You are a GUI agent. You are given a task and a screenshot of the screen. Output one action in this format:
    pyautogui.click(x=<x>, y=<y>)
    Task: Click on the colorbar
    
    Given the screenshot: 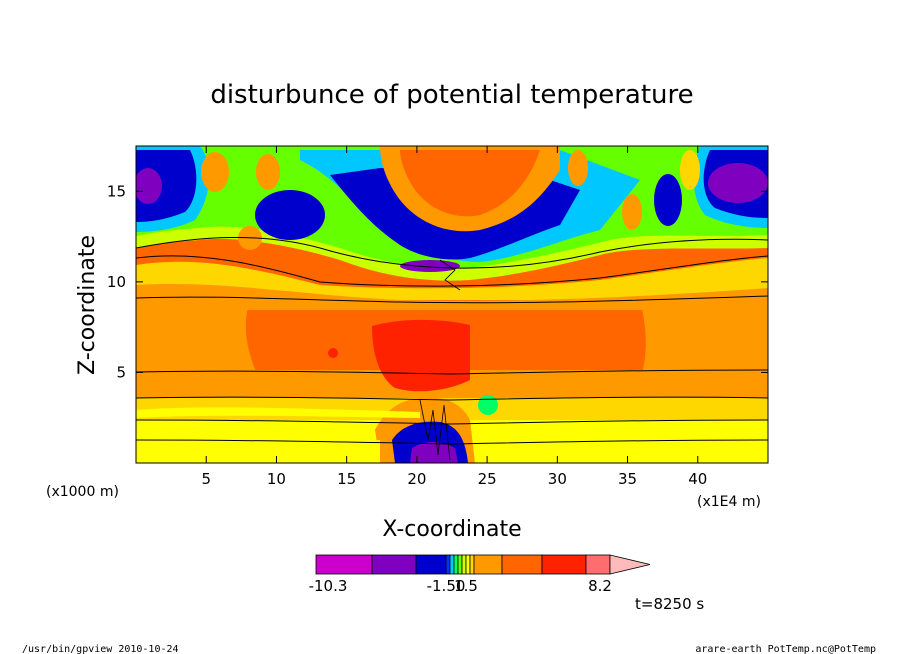 What is the action you would take?
    pyautogui.click(x=483, y=564)
    